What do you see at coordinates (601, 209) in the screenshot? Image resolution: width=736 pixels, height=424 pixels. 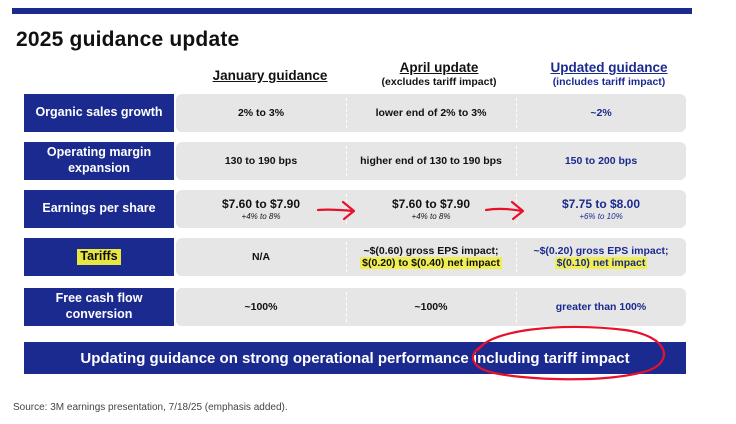 I see `cell-updated: $7.75 to $8.00 +6% to 10%` at bounding box center [601, 209].